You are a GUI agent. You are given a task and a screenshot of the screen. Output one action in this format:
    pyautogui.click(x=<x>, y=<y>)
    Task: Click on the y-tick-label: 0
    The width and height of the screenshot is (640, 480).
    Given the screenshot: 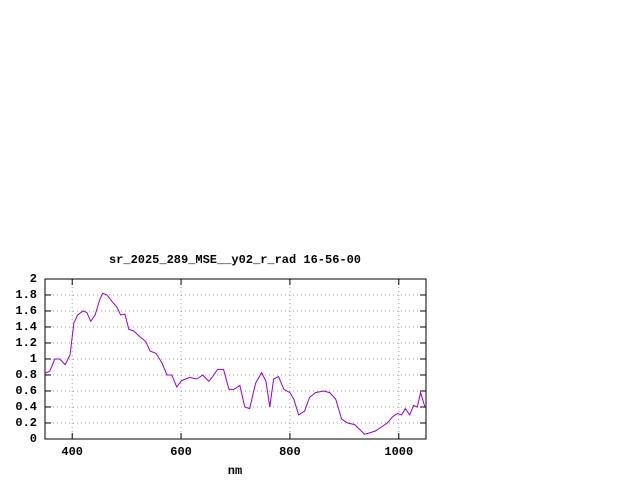 What is the action you would take?
    pyautogui.click(x=33, y=439)
    